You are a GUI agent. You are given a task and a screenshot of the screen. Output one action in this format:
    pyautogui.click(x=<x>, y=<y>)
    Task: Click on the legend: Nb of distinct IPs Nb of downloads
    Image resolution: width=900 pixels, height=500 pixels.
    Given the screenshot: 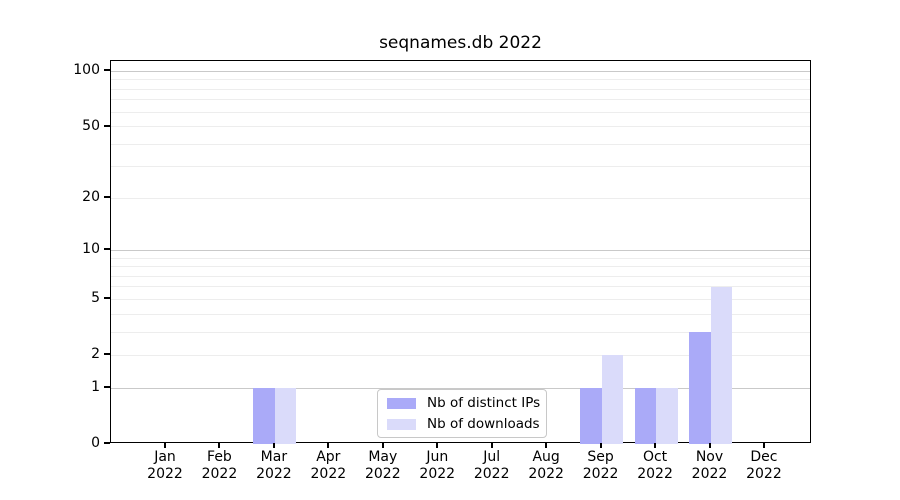 What is the action you would take?
    pyautogui.click(x=462, y=413)
    